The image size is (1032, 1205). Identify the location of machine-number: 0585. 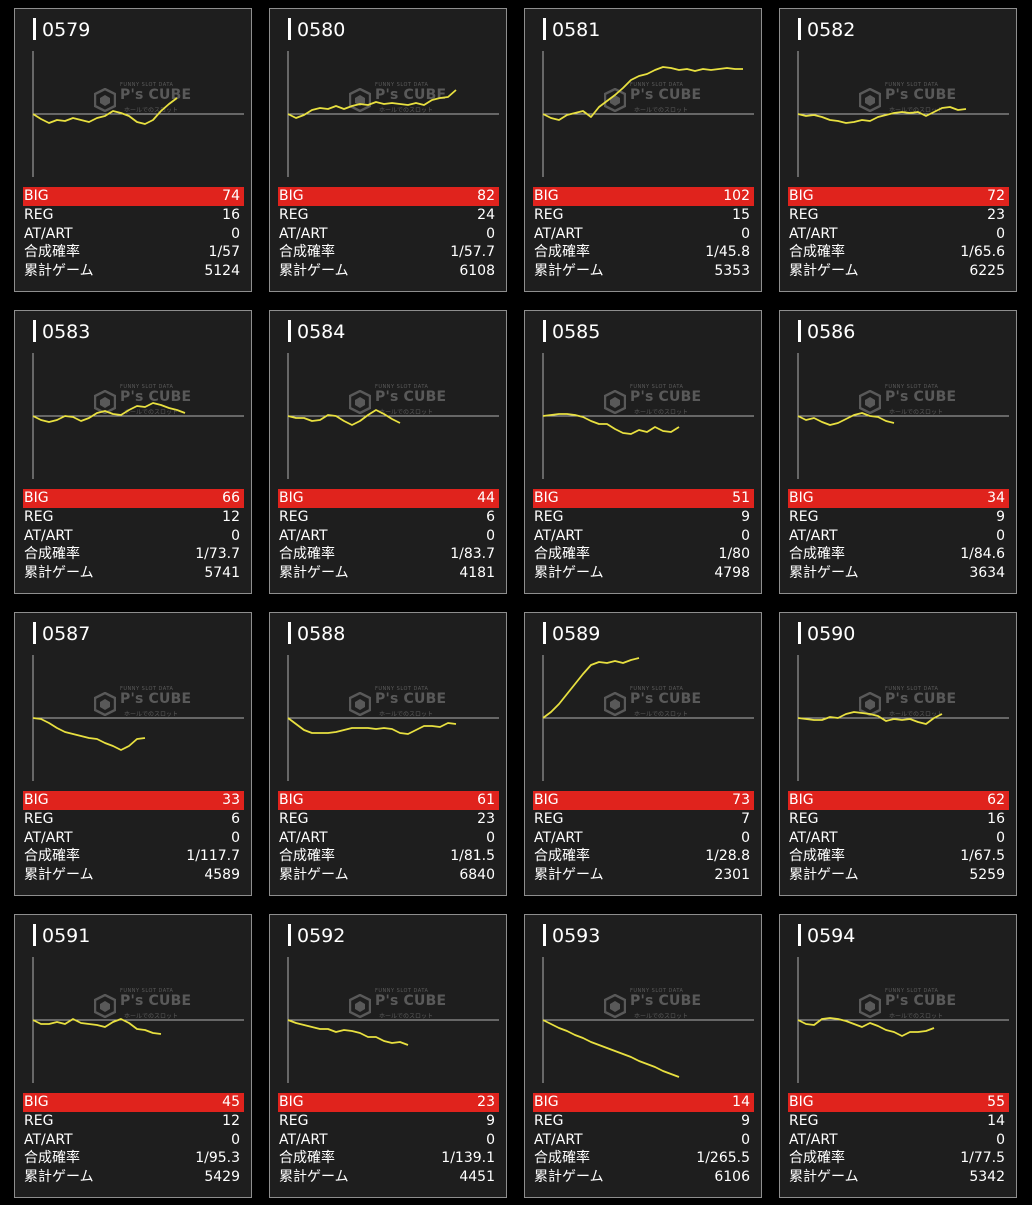
(576, 332).